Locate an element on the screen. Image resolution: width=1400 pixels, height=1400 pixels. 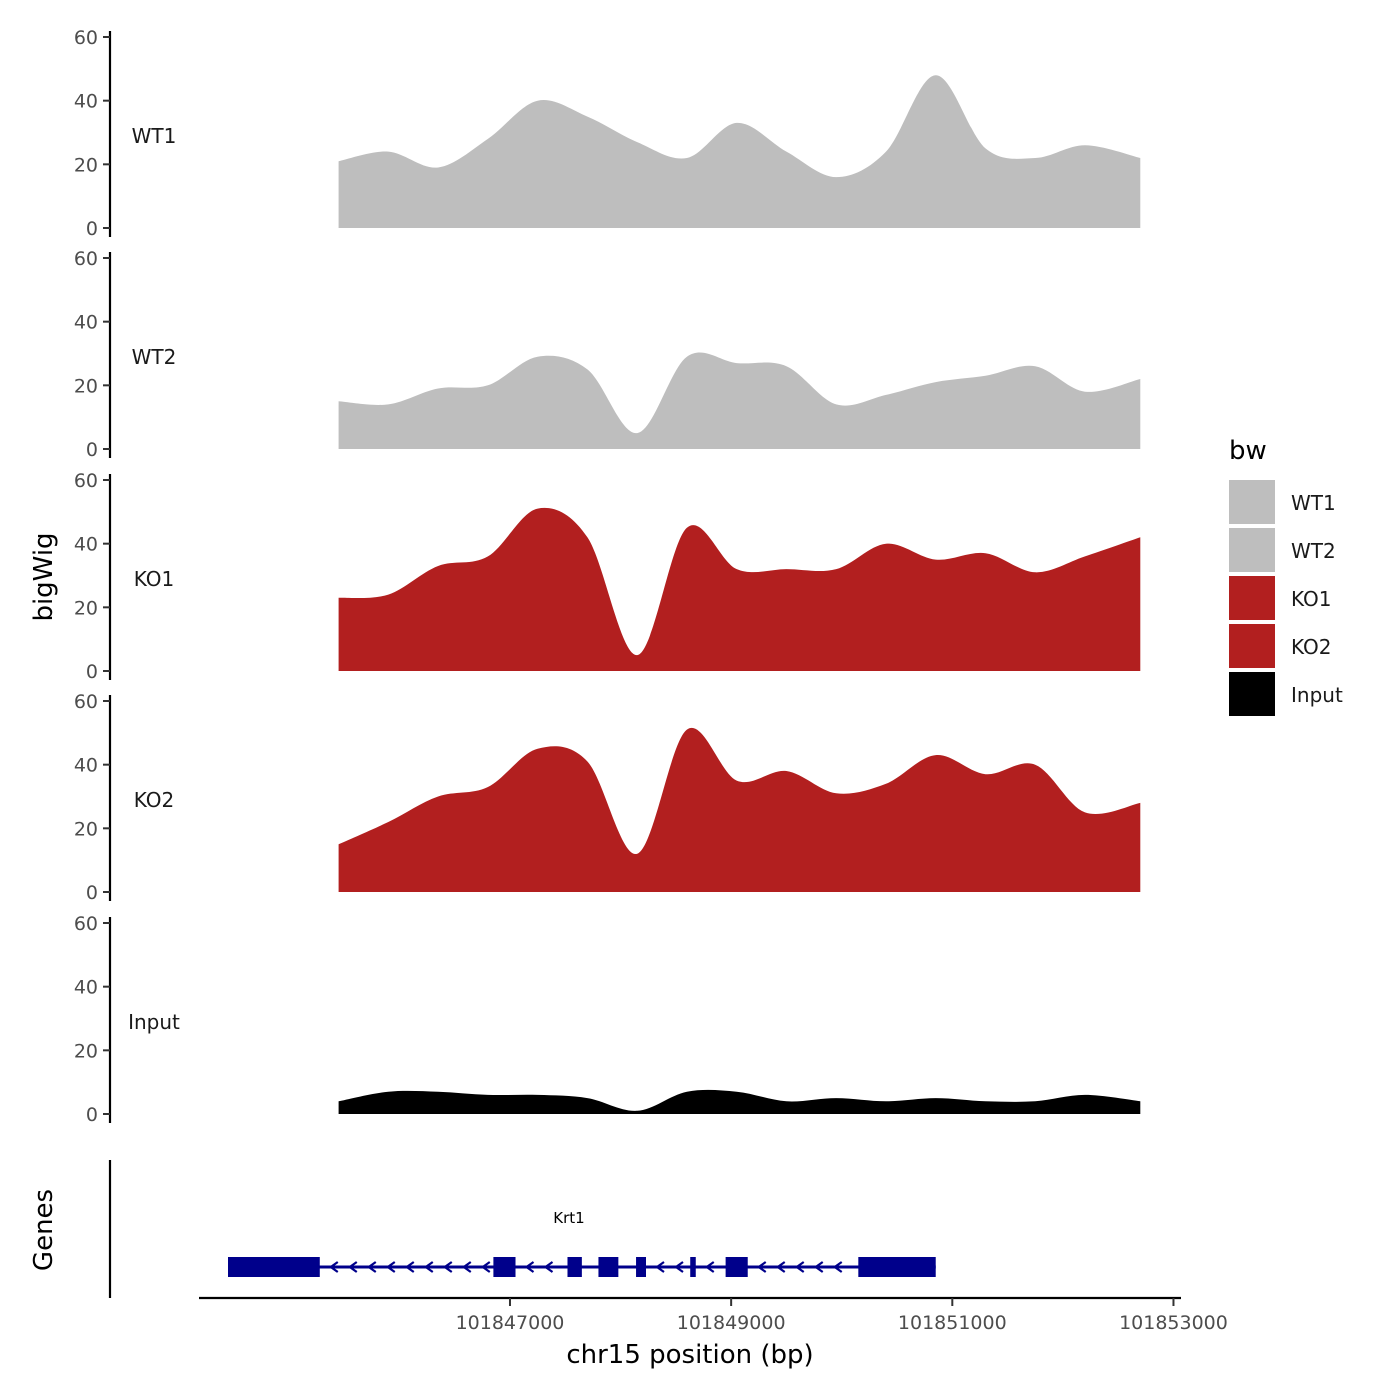
gene-name-label: Krt1 is located at coordinates (568, 1218).